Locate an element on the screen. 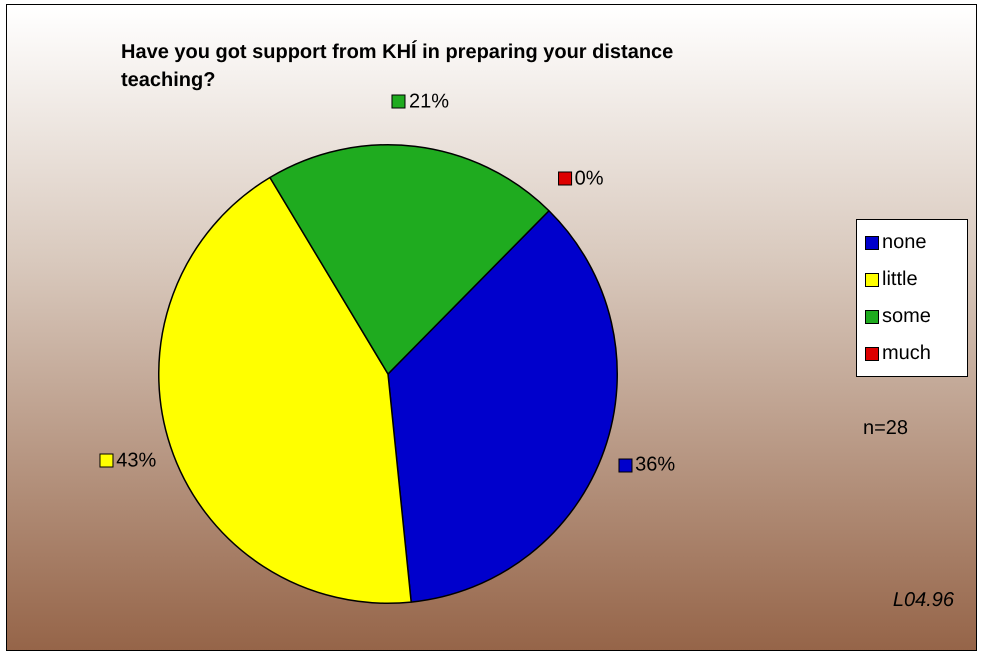 This screenshot has width=983, height=655. legend-label: much is located at coordinates (906, 353).